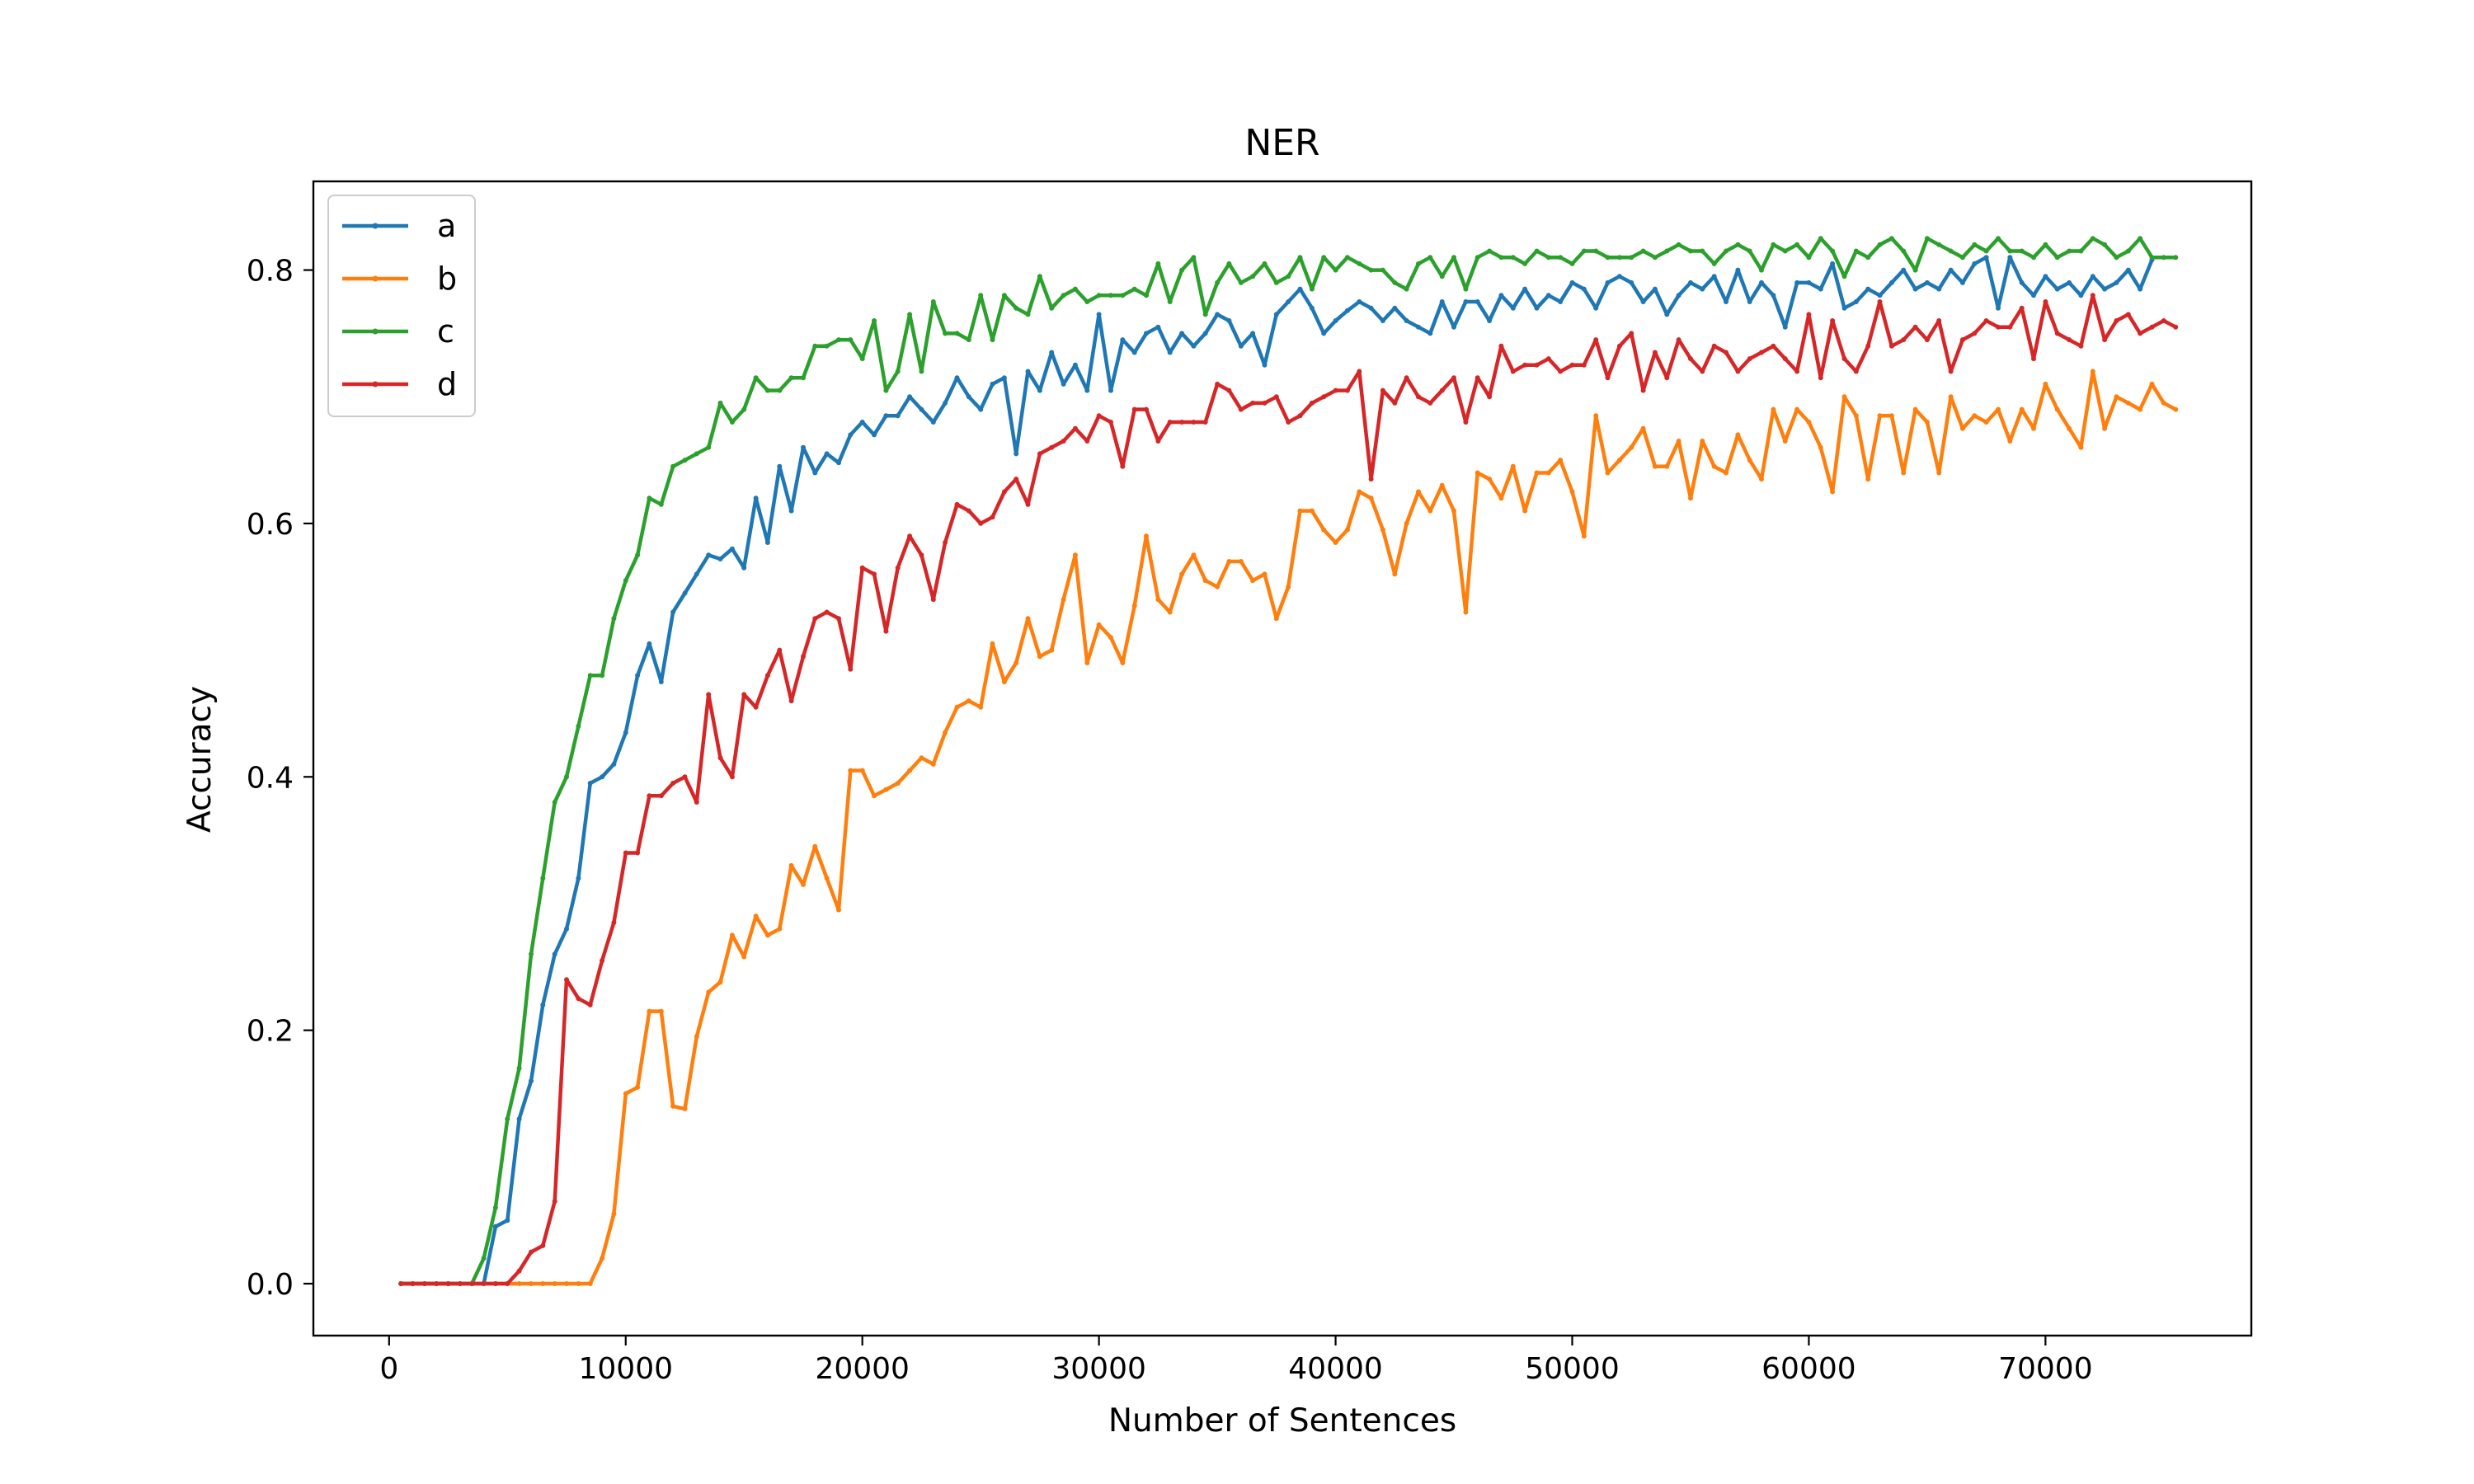  I want to click on x-axis-label: Number of Sentences, so click(1282, 1420).